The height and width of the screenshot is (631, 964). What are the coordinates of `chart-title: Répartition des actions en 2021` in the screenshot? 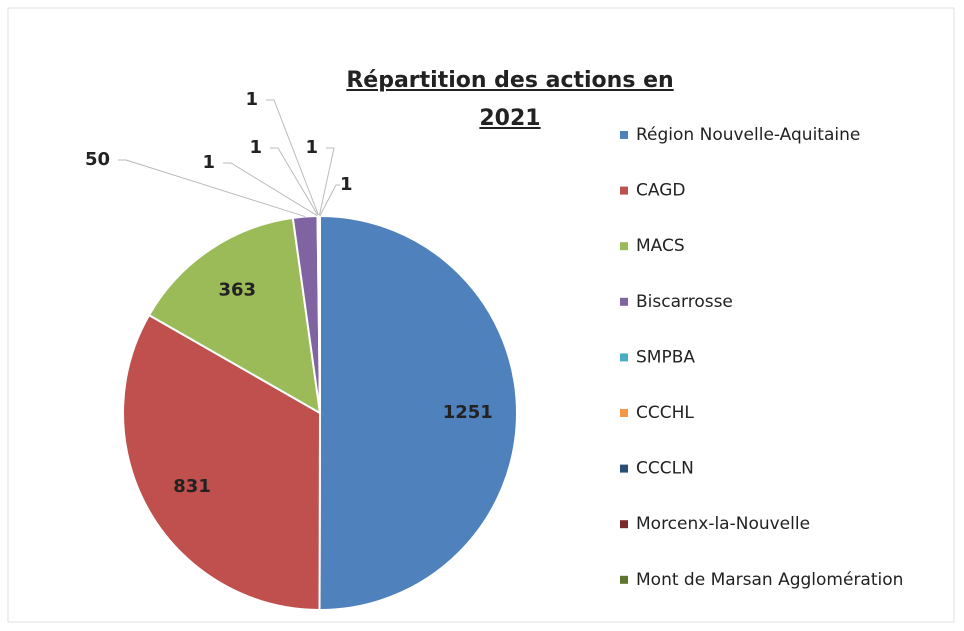 It's located at (510, 99).